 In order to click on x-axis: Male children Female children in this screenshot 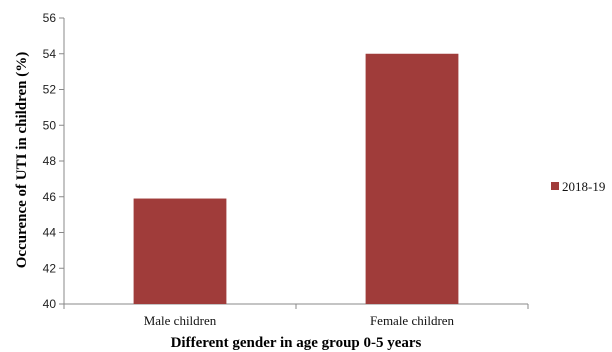, I will do `click(296, 315)`.